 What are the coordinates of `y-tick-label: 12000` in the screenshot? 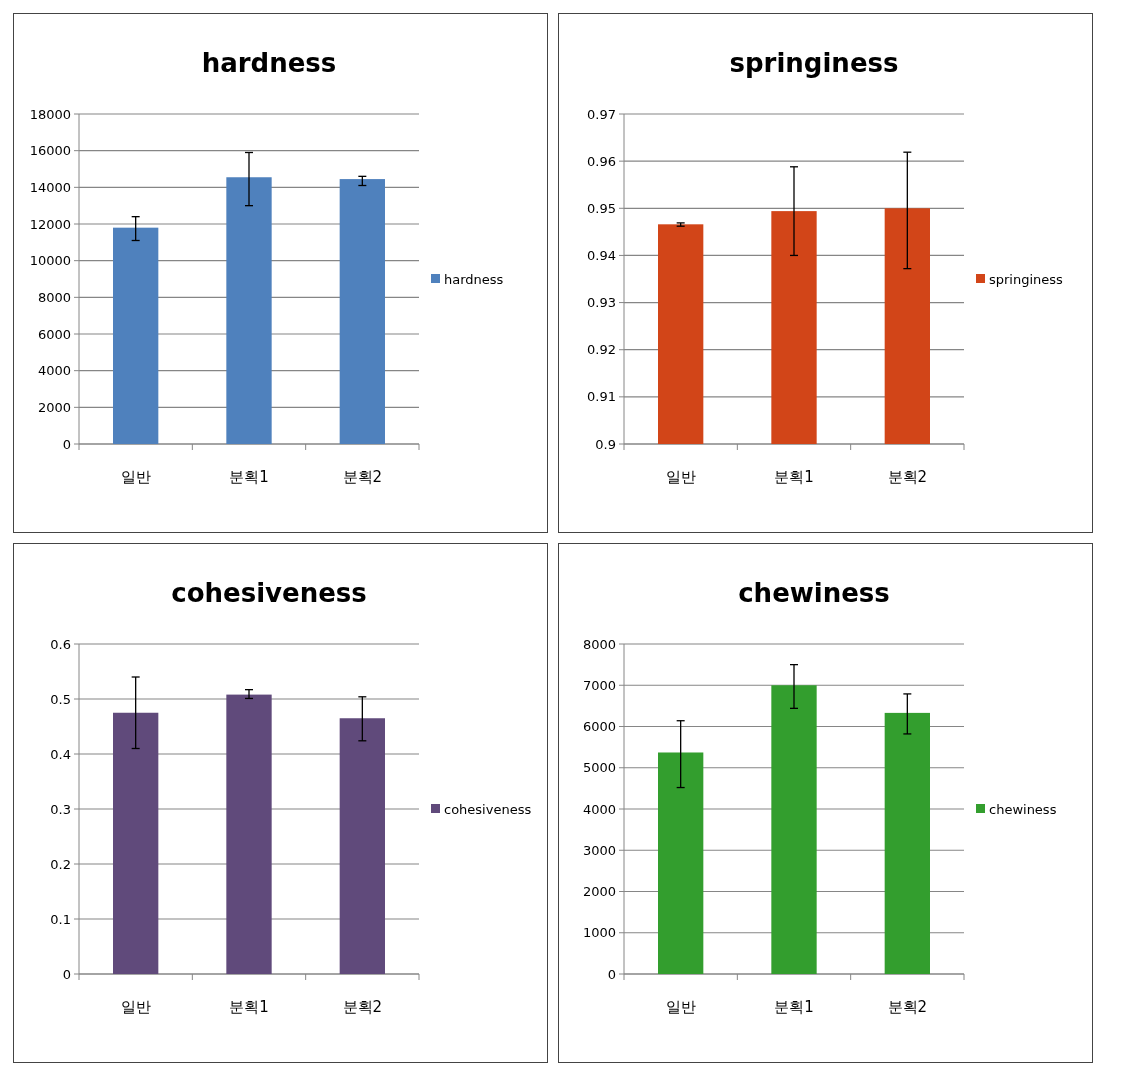 It's located at (50, 224).